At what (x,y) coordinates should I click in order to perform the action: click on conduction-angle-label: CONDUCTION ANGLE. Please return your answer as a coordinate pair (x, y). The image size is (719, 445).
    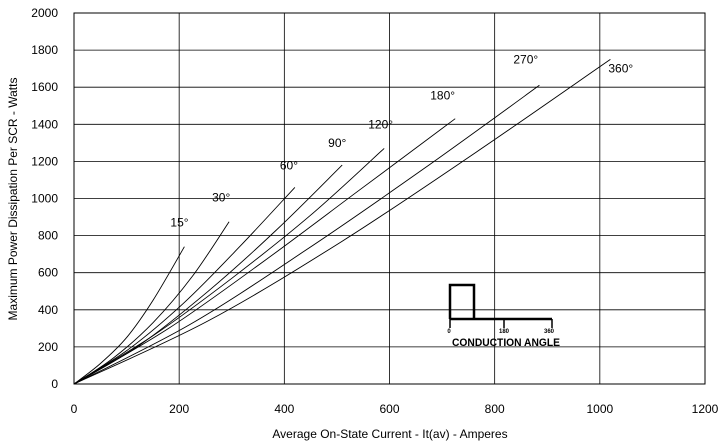
    Looking at the image, I should click on (506, 343).